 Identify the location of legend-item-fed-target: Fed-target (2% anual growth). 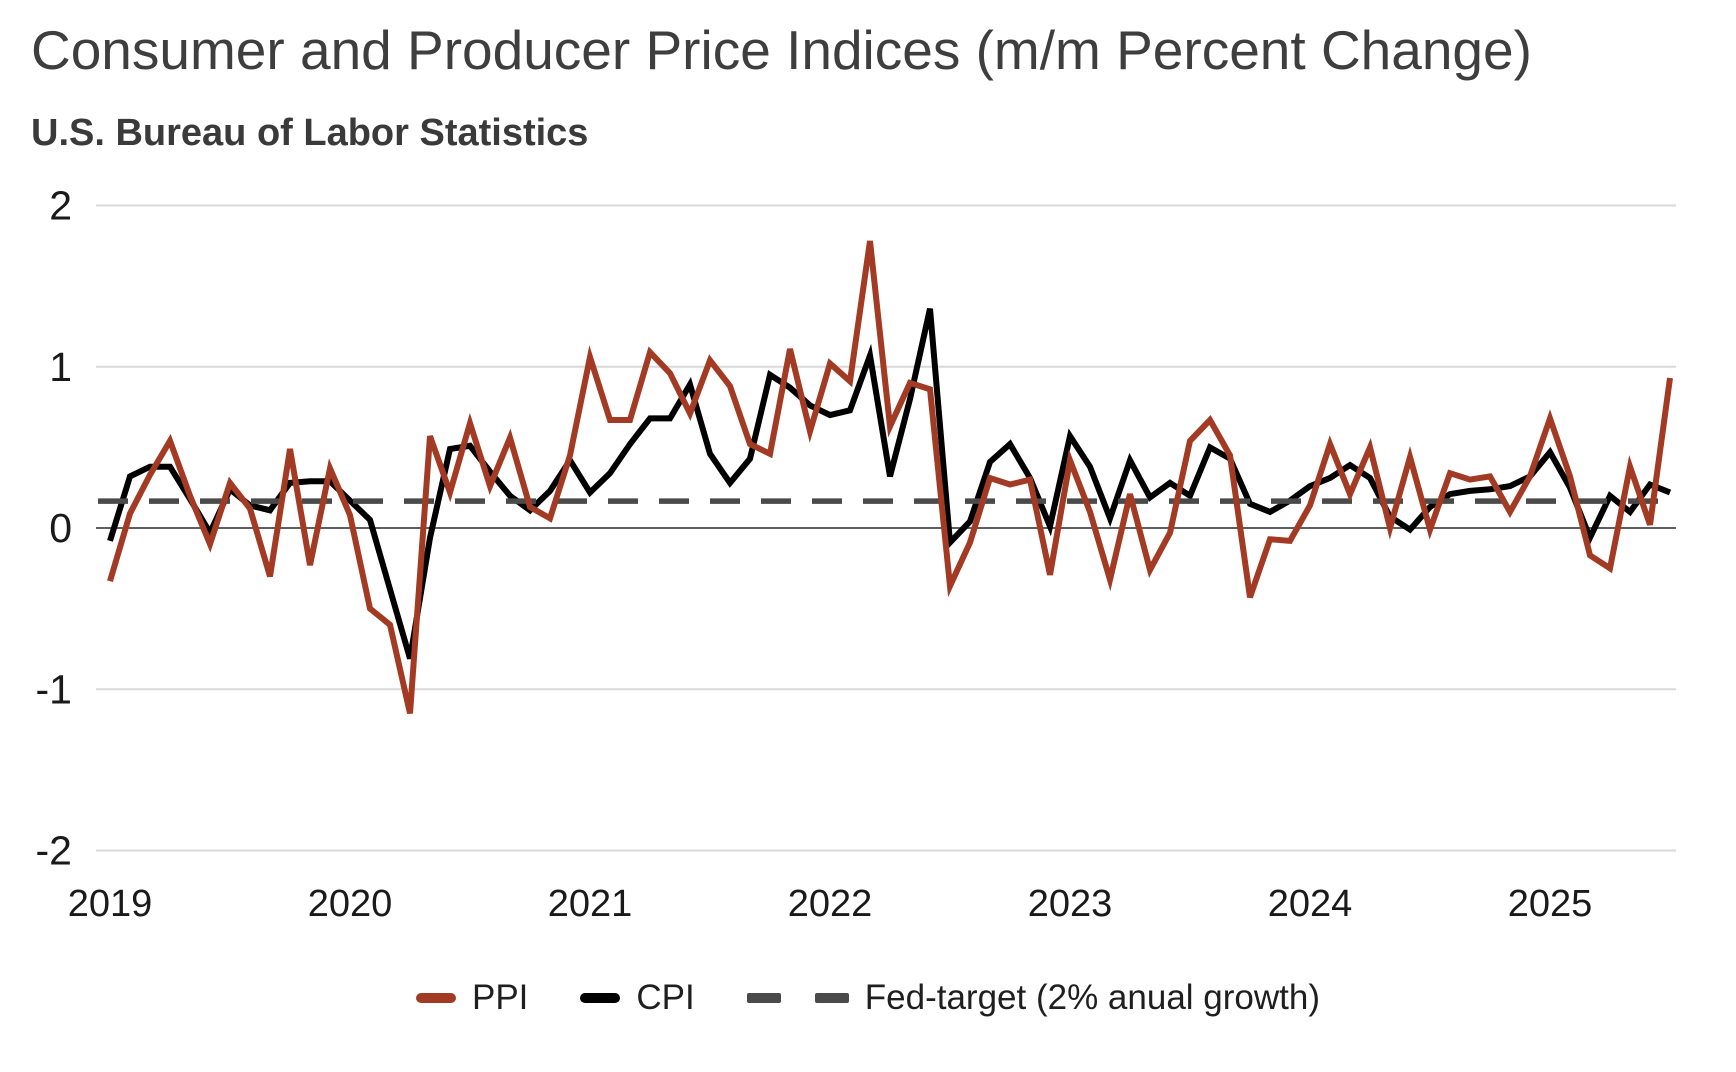
(1033, 998).